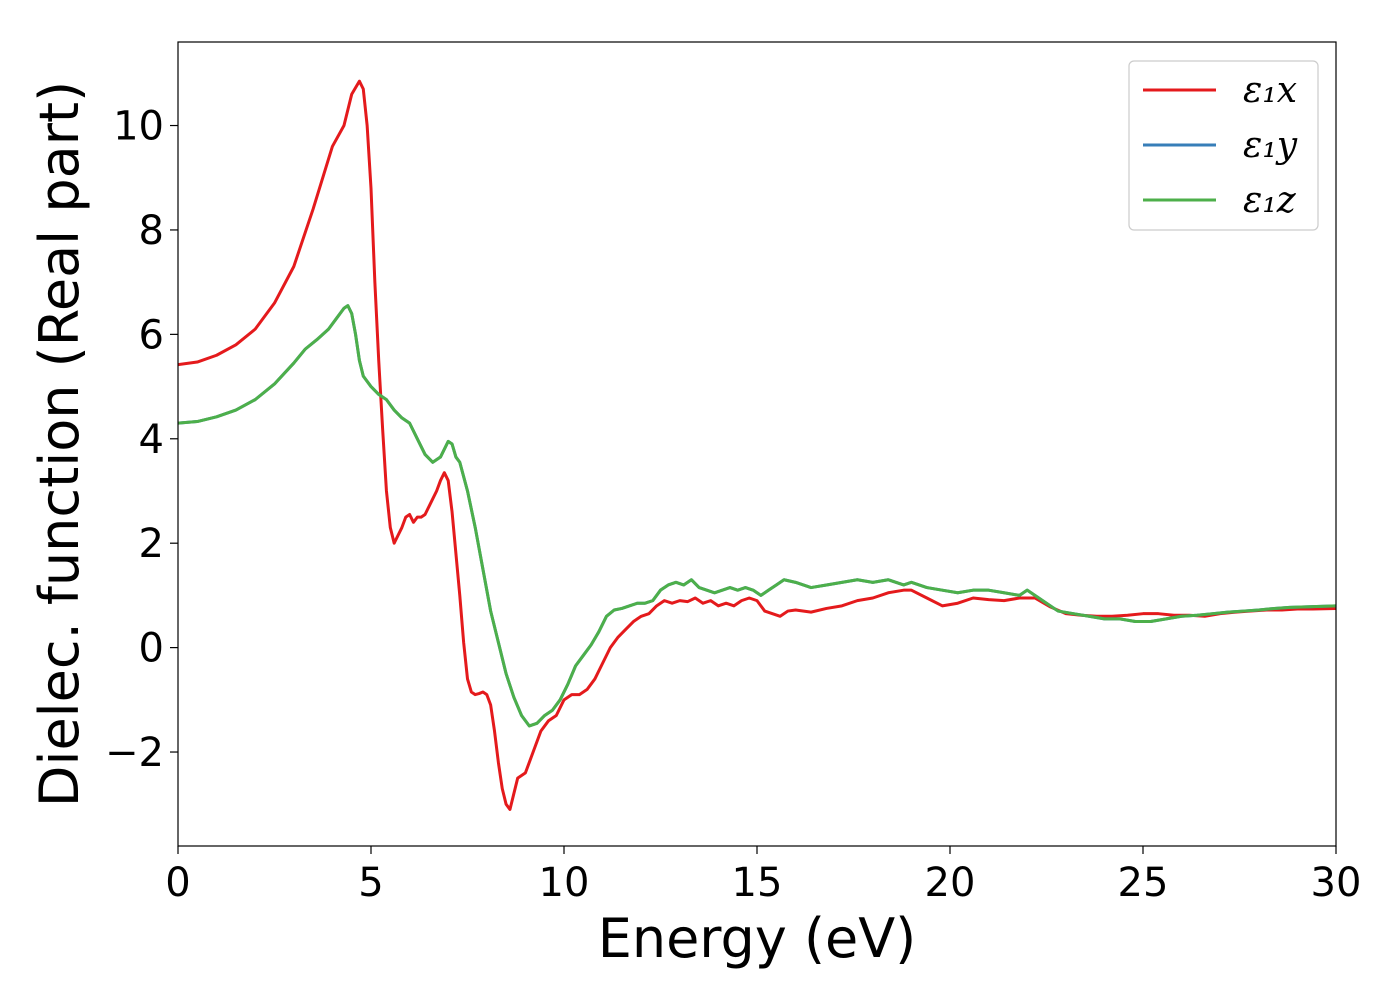 Image resolution: width=1400 pixels, height=1000 pixels. Describe the element at coordinates (757, 938) in the screenshot. I see `x-axis-label: Energy (eV)` at that location.